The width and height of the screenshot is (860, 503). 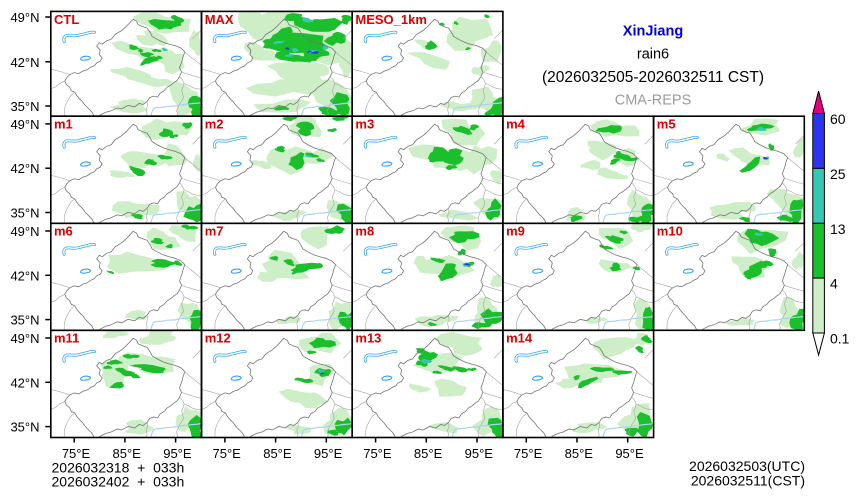 I want to click on svg-text: rain6, so click(x=653, y=55).